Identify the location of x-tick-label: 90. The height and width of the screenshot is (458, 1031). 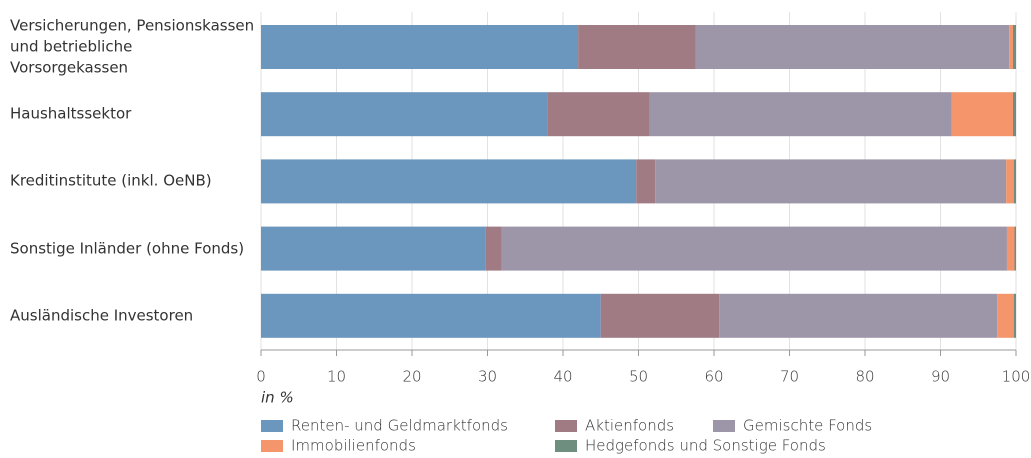
(940, 377).